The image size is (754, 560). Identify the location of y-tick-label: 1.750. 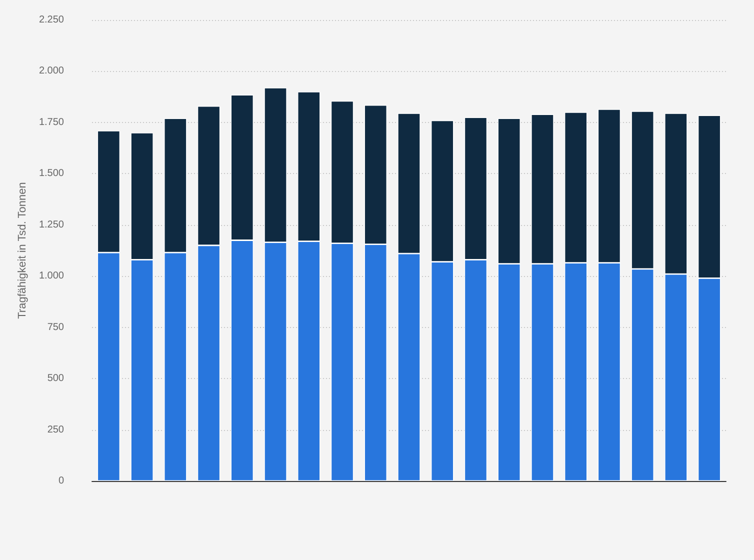
(51, 122).